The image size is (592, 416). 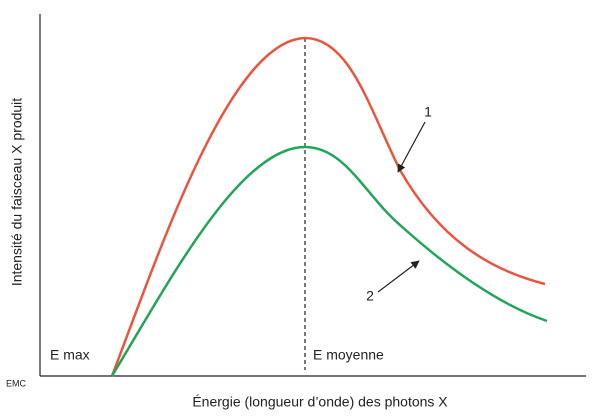 I want to click on curve-2-label: 2, so click(x=370, y=296).